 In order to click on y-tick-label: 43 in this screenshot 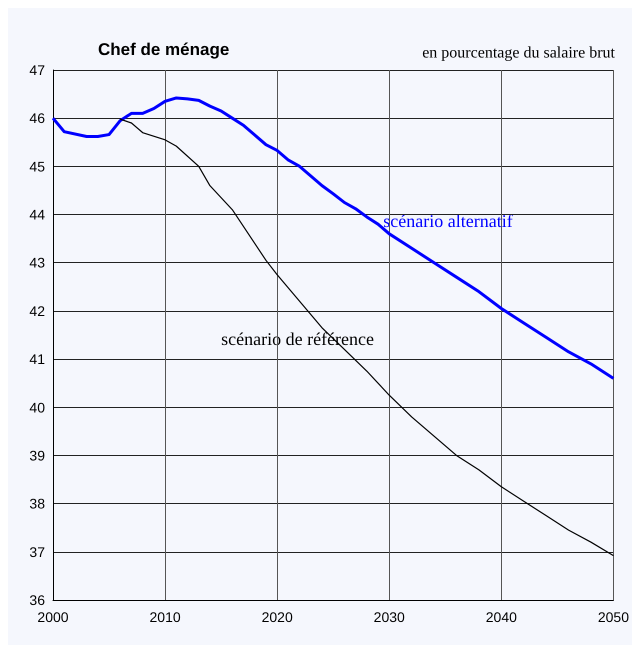, I will do `click(37, 262)`.